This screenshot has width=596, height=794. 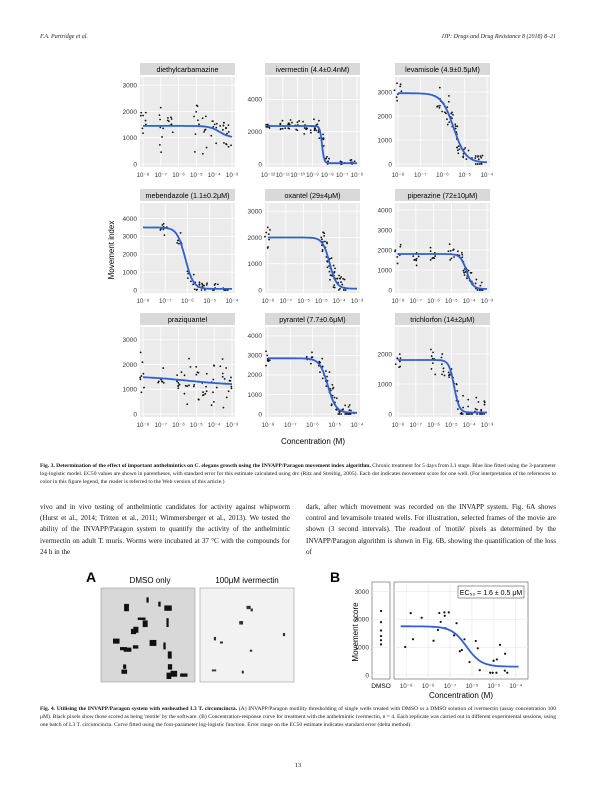 I want to click on y-tick-label: 2000, so click(x=255, y=132).